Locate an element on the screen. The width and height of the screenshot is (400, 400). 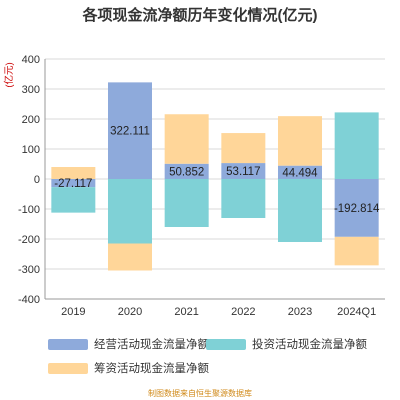
y-tick-label: 400 is located at coordinates (31, 60).